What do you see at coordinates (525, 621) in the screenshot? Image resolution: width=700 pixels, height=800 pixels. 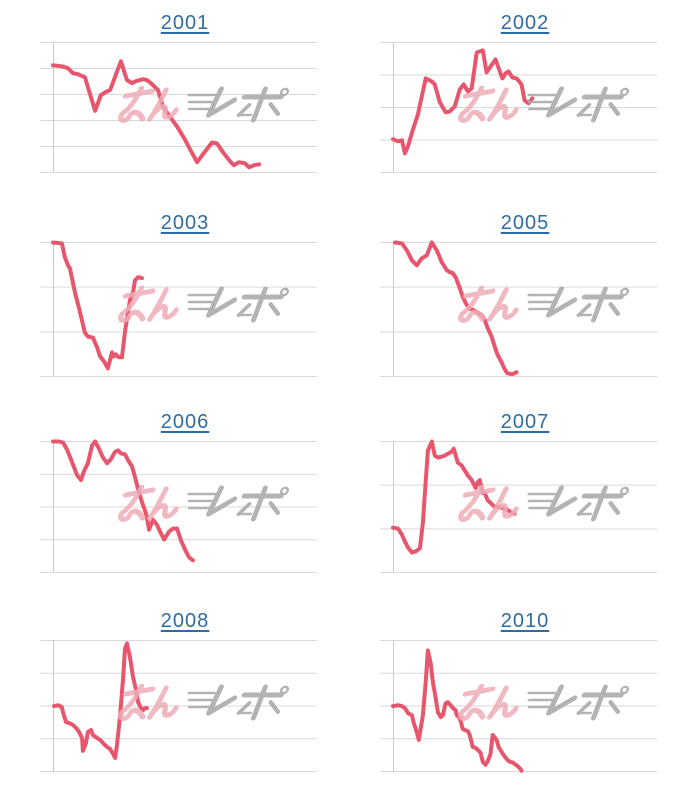 I see `year-link-2010: 2010` at bounding box center [525, 621].